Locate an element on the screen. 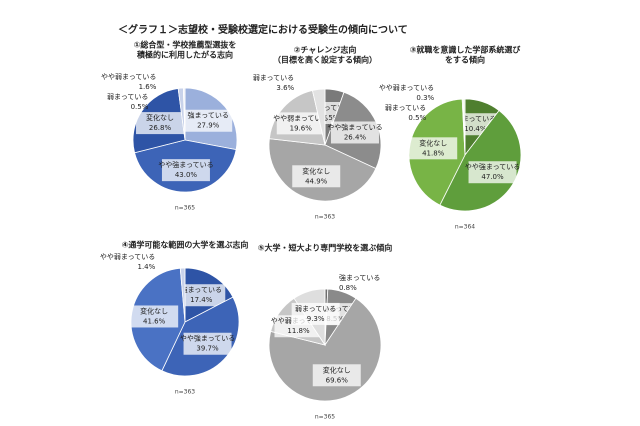 The height and width of the screenshot is (426, 640). pie-title: 積極的に利用したがる志向 is located at coordinates (184, 55).